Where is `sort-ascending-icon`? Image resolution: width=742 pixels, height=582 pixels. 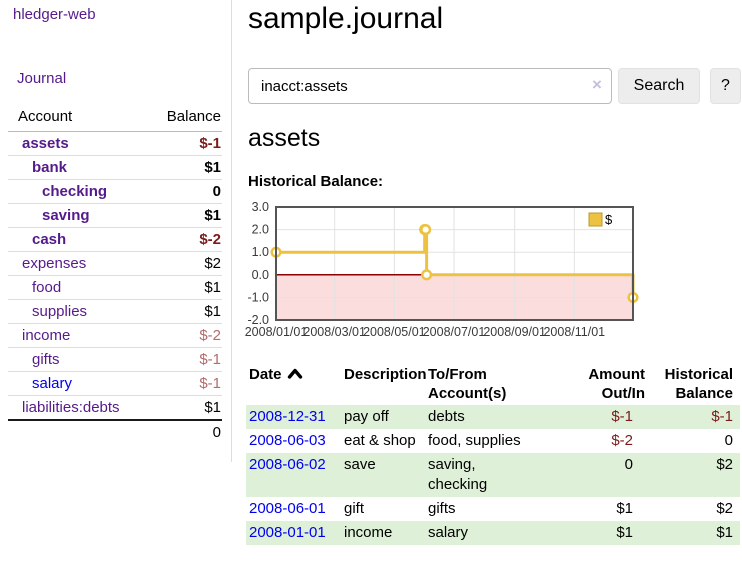 sort-ascending-icon is located at coordinates (295, 375).